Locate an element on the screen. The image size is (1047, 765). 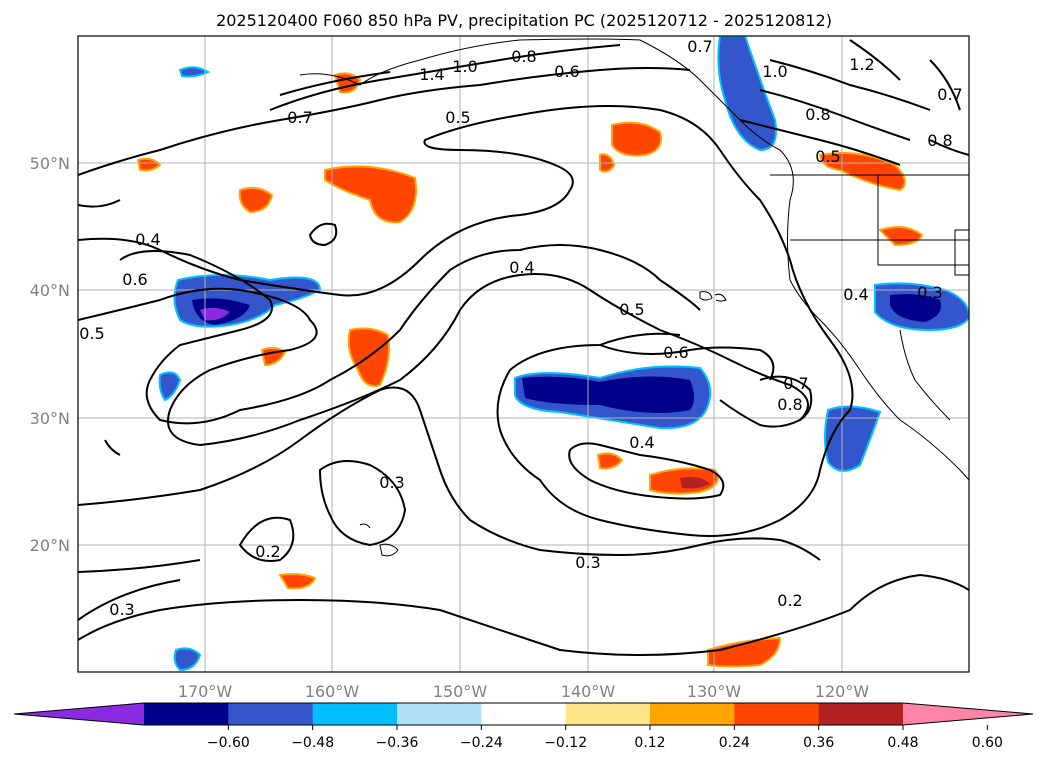
lon-label: 160°W is located at coordinates (332, 691).